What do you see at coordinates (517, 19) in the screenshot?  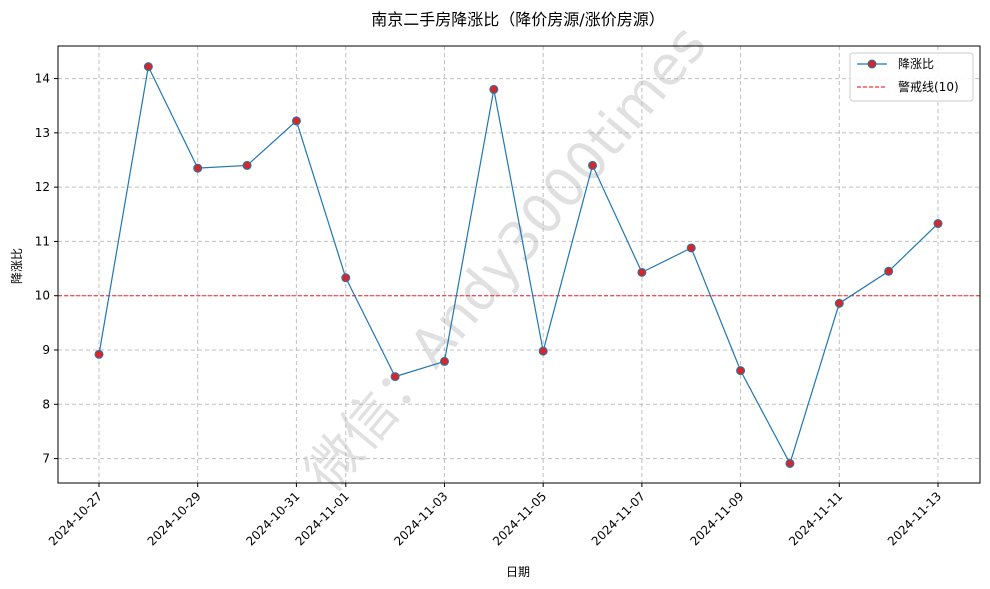 I see `chart-title: 南京二手房降涨比（降价房源/涨价房源）` at bounding box center [517, 19].